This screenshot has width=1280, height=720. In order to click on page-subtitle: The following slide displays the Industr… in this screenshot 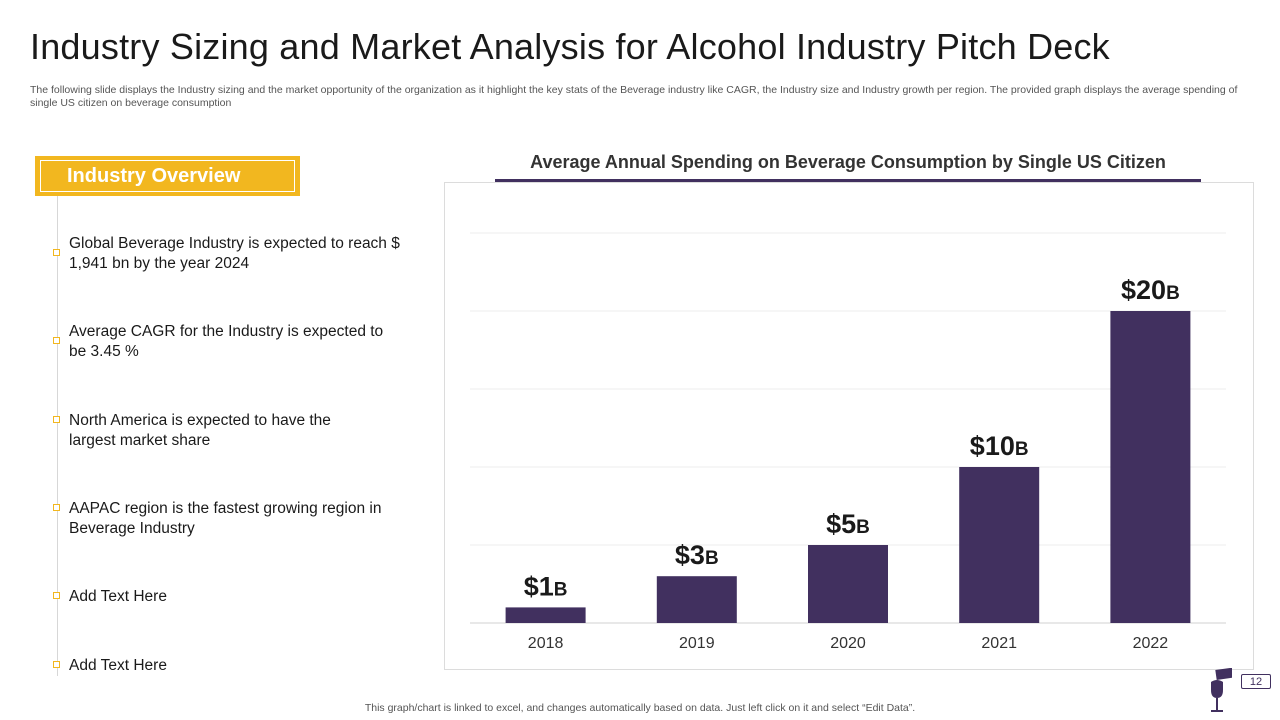, I will do `click(634, 96)`.